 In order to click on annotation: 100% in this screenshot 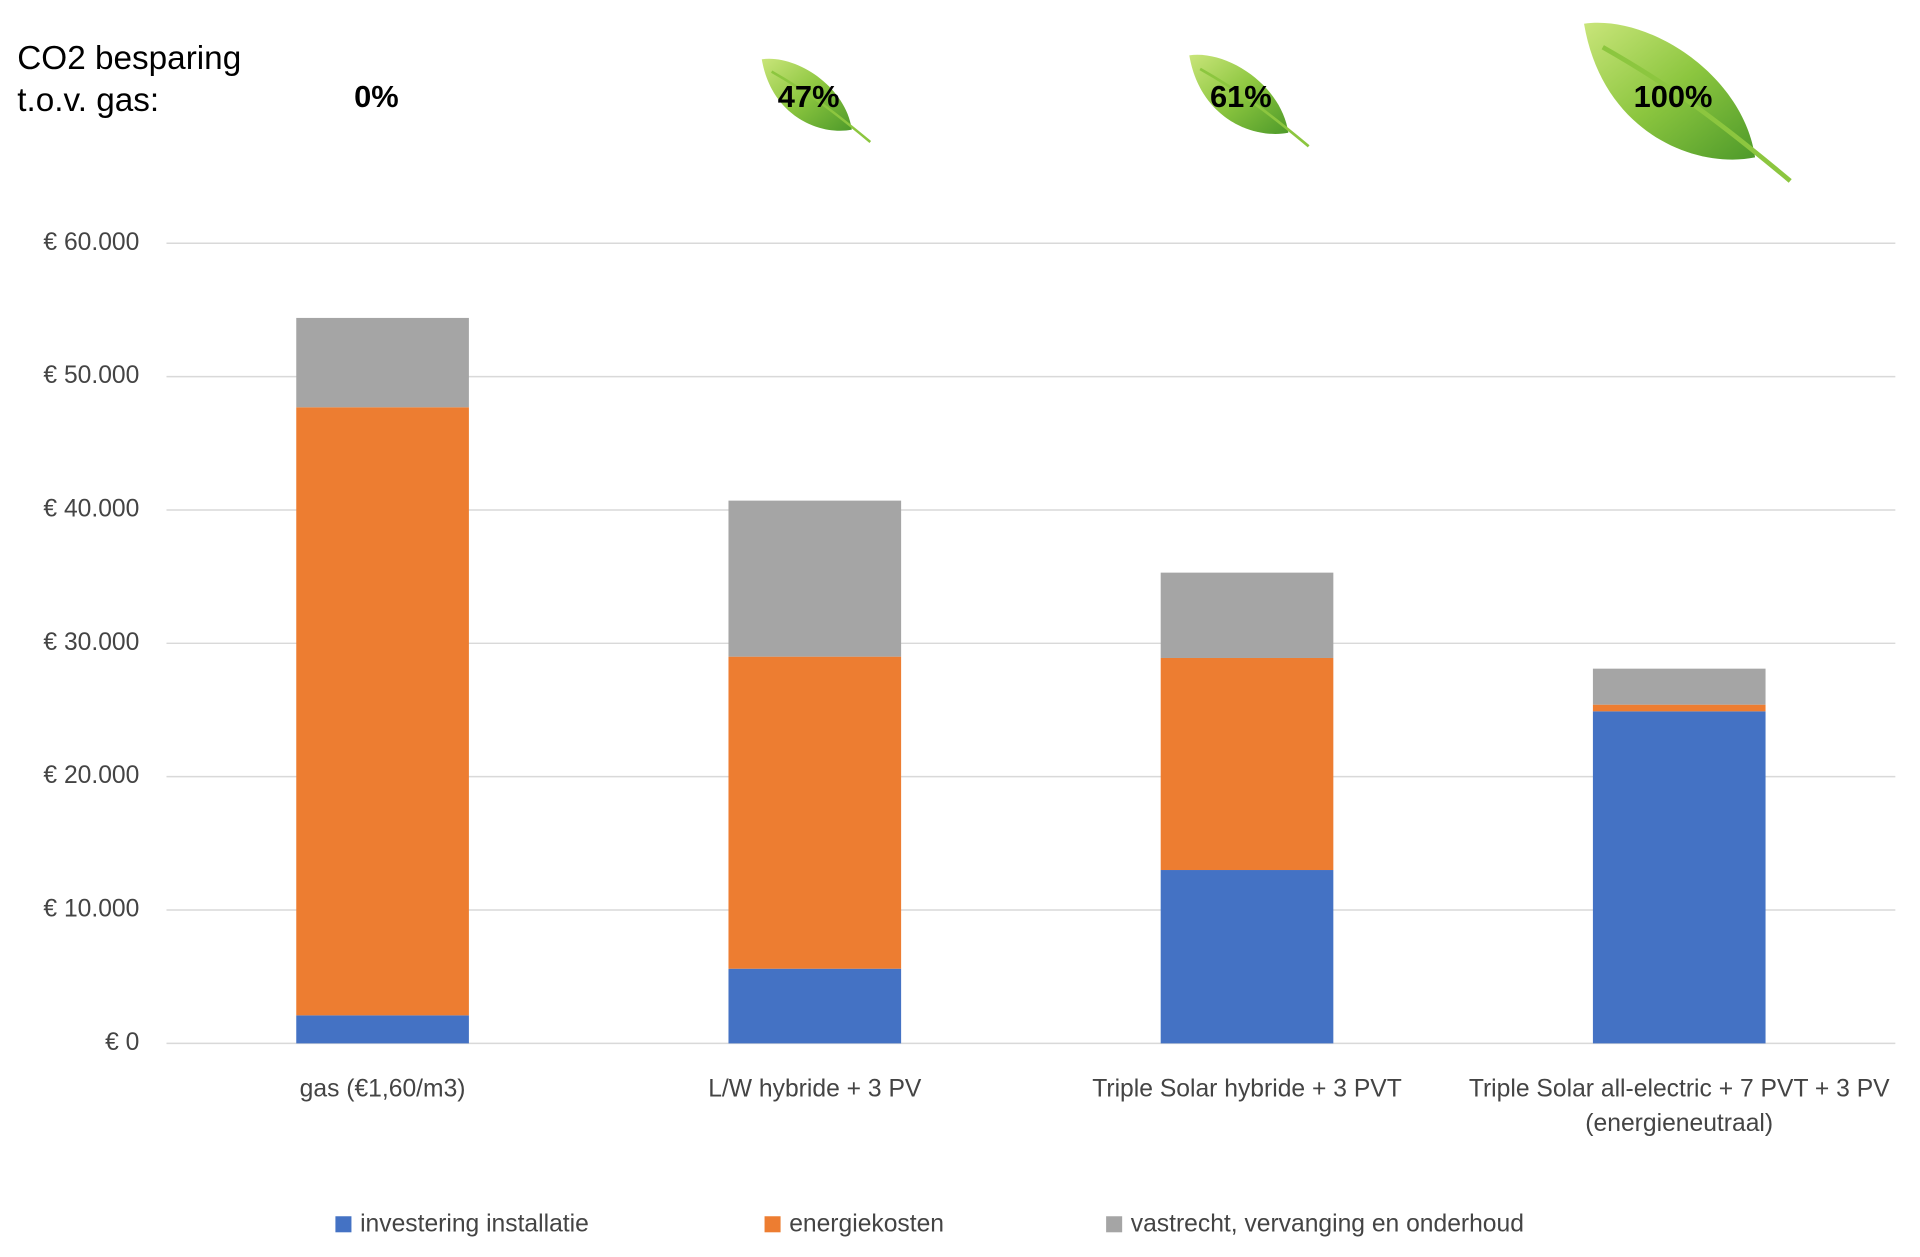, I will do `click(1673, 96)`.